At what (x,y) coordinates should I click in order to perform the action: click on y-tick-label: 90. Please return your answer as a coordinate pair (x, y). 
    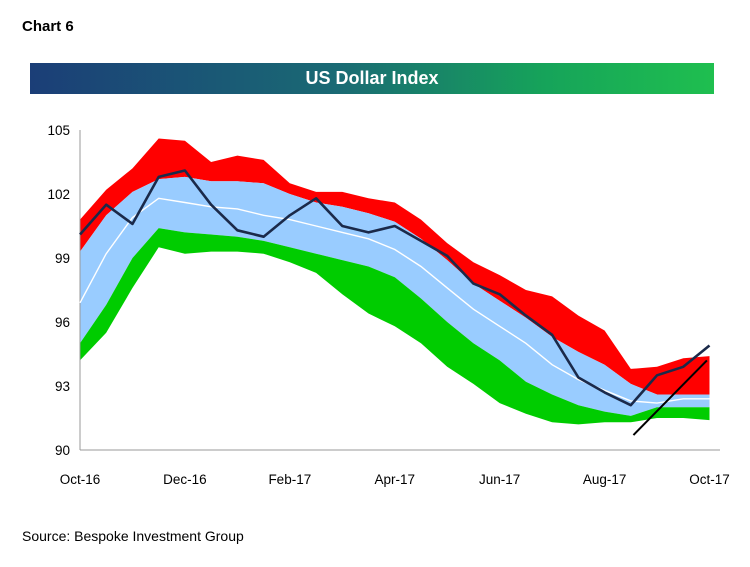
    Looking at the image, I should click on (62, 450).